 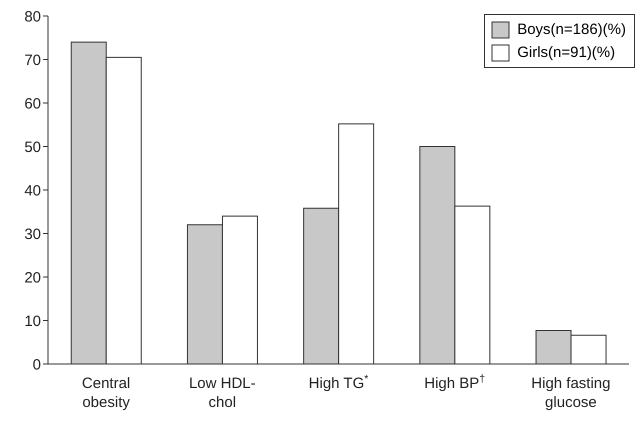 I want to click on x-tick-label: High TG$^{*}$, so click(x=338, y=382).